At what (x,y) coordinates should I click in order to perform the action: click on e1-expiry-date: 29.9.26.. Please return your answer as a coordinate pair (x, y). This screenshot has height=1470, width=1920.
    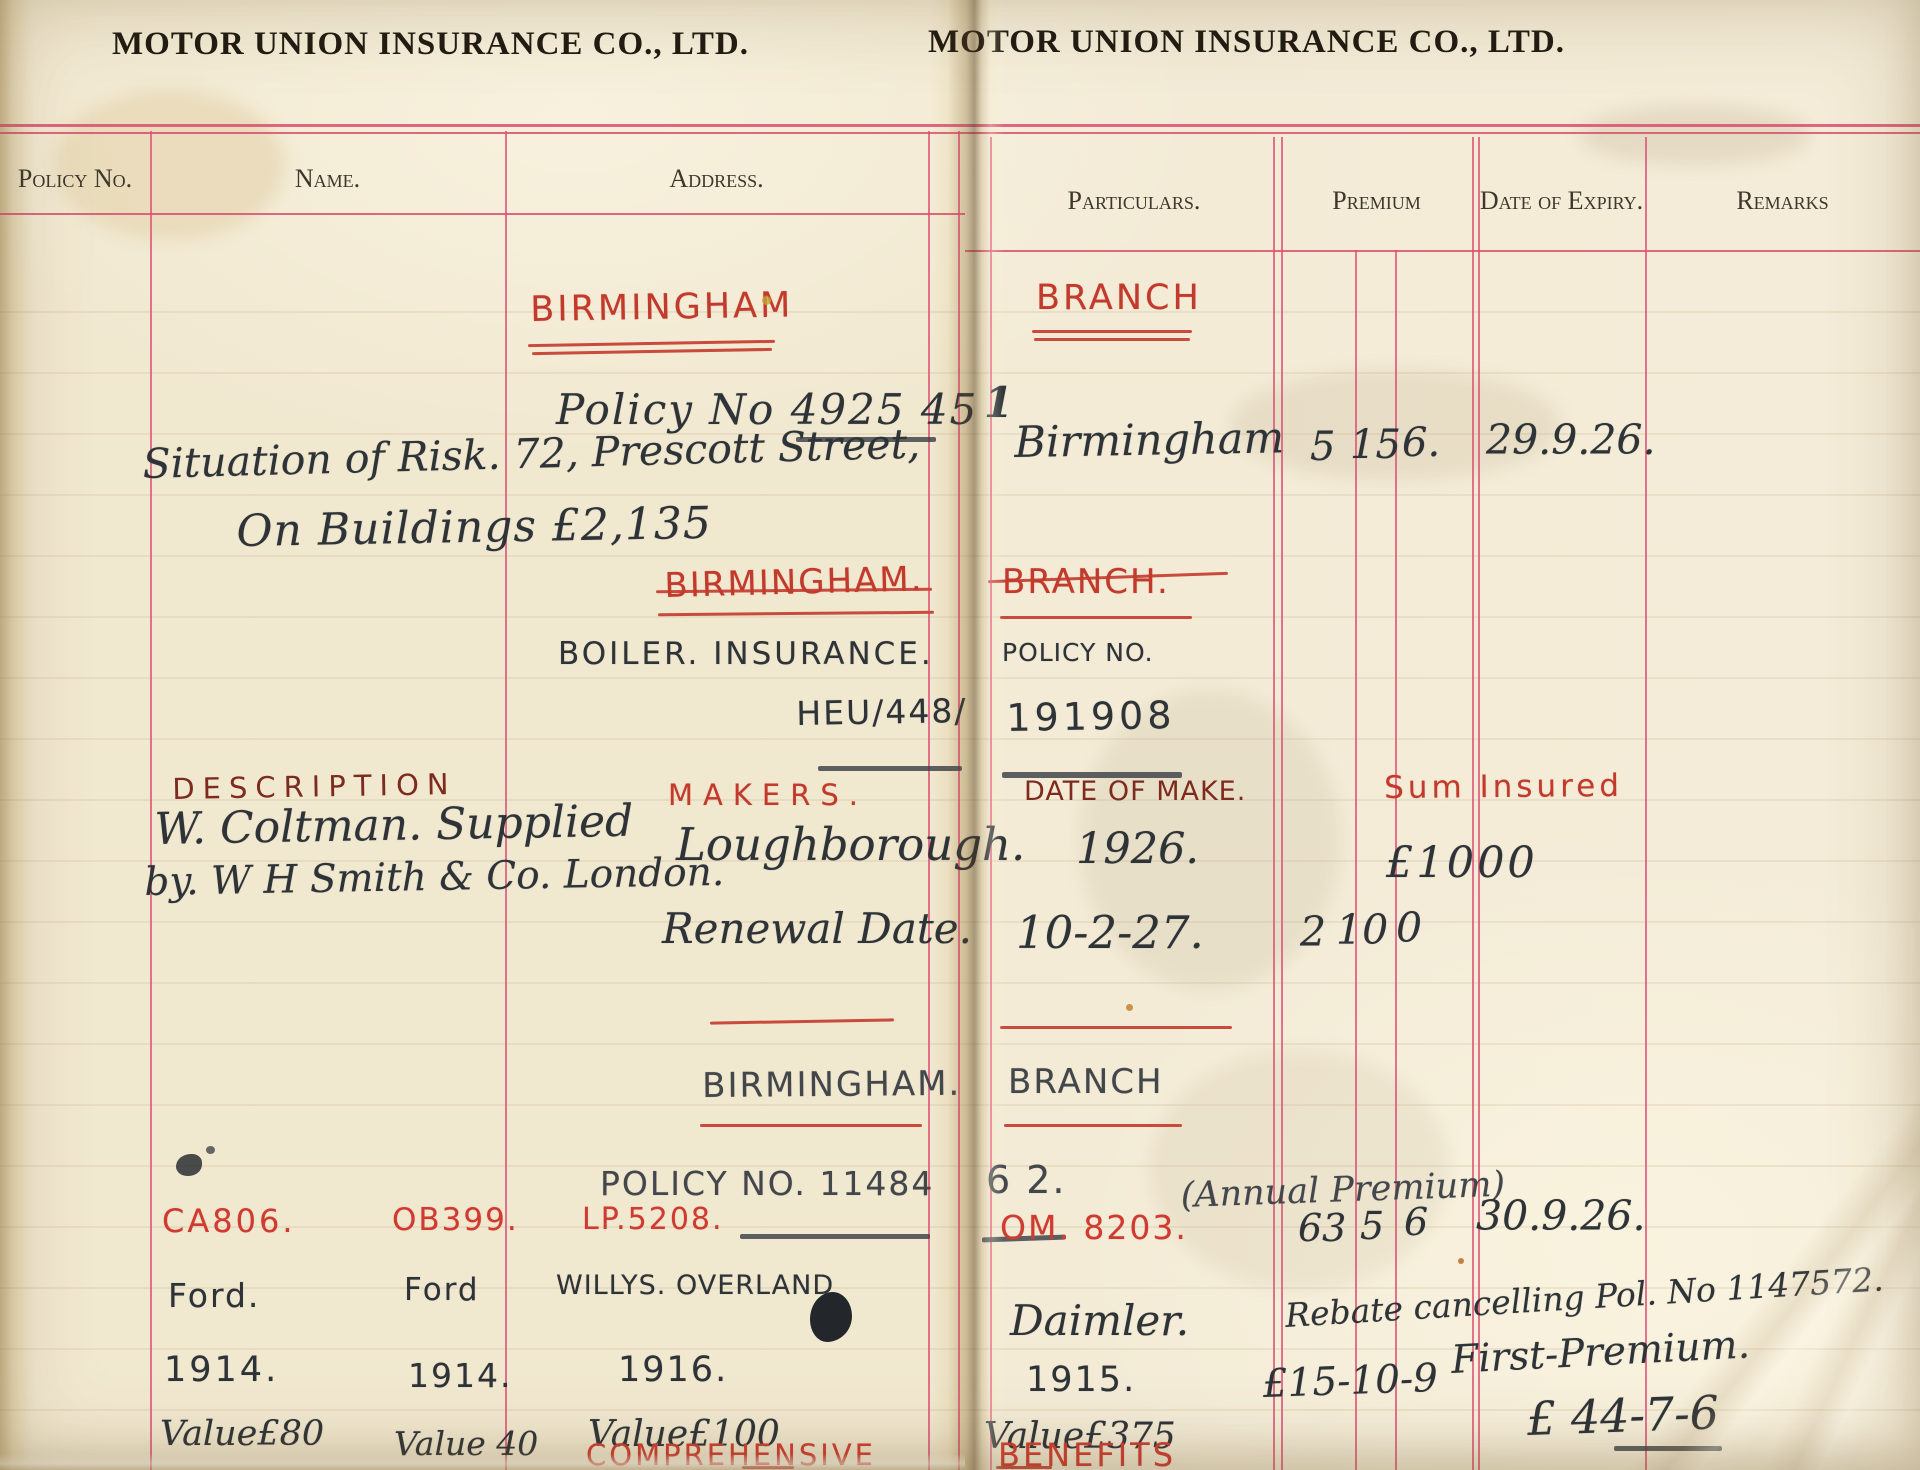
    Looking at the image, I should click on (1571, 440).